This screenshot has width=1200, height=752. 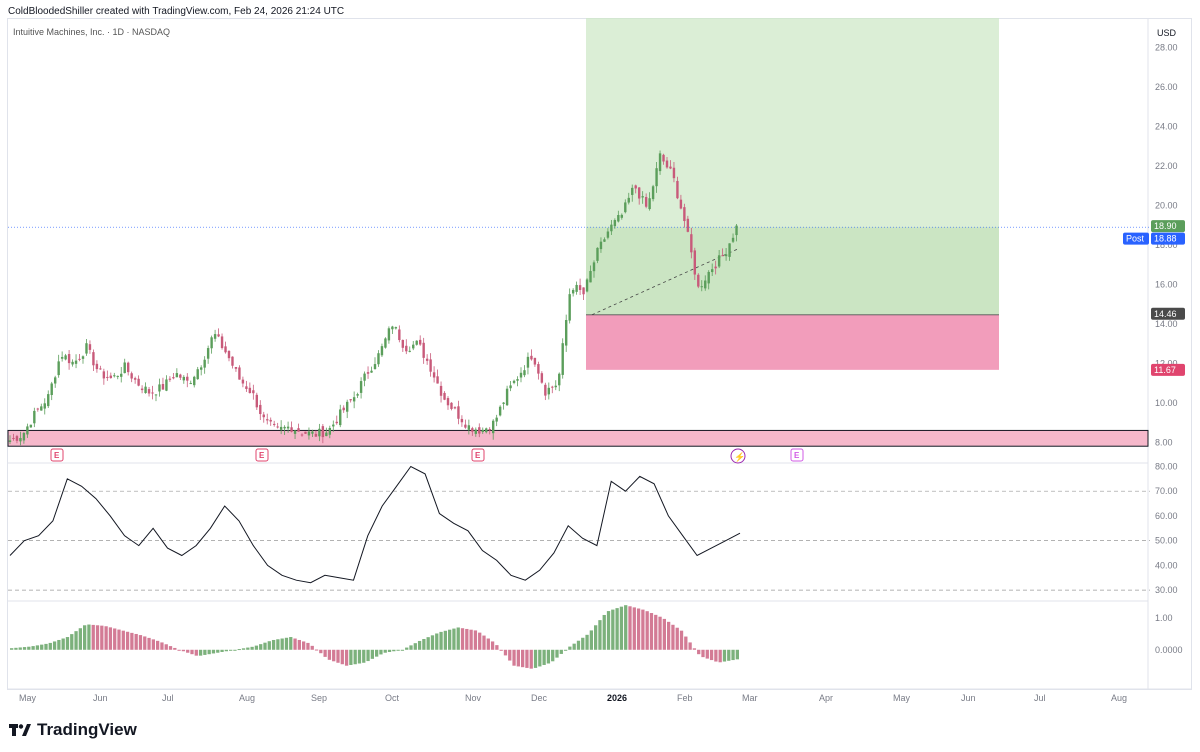 I want to click on future-earnings-marker: E, so click(x=797, y=455).